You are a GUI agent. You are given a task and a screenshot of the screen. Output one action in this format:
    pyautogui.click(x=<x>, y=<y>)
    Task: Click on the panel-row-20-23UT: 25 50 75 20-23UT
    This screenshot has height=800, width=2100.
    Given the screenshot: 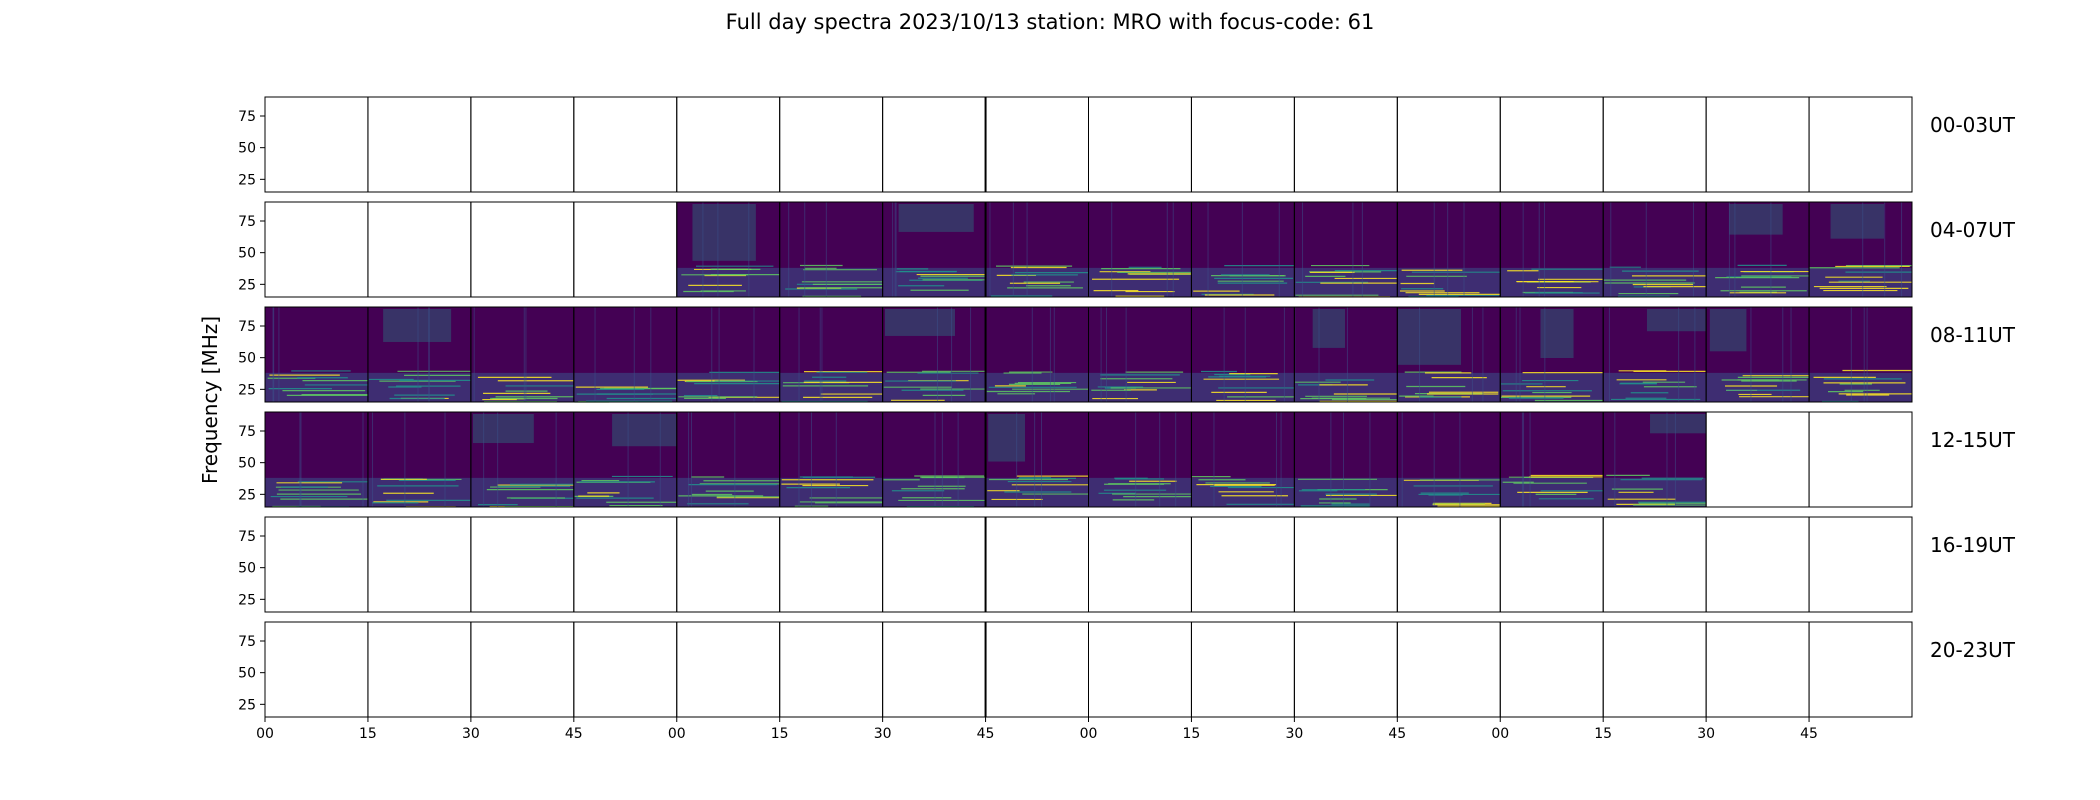 What is the action you would take?
    pyautogui.click(x=1127, y=669)
    